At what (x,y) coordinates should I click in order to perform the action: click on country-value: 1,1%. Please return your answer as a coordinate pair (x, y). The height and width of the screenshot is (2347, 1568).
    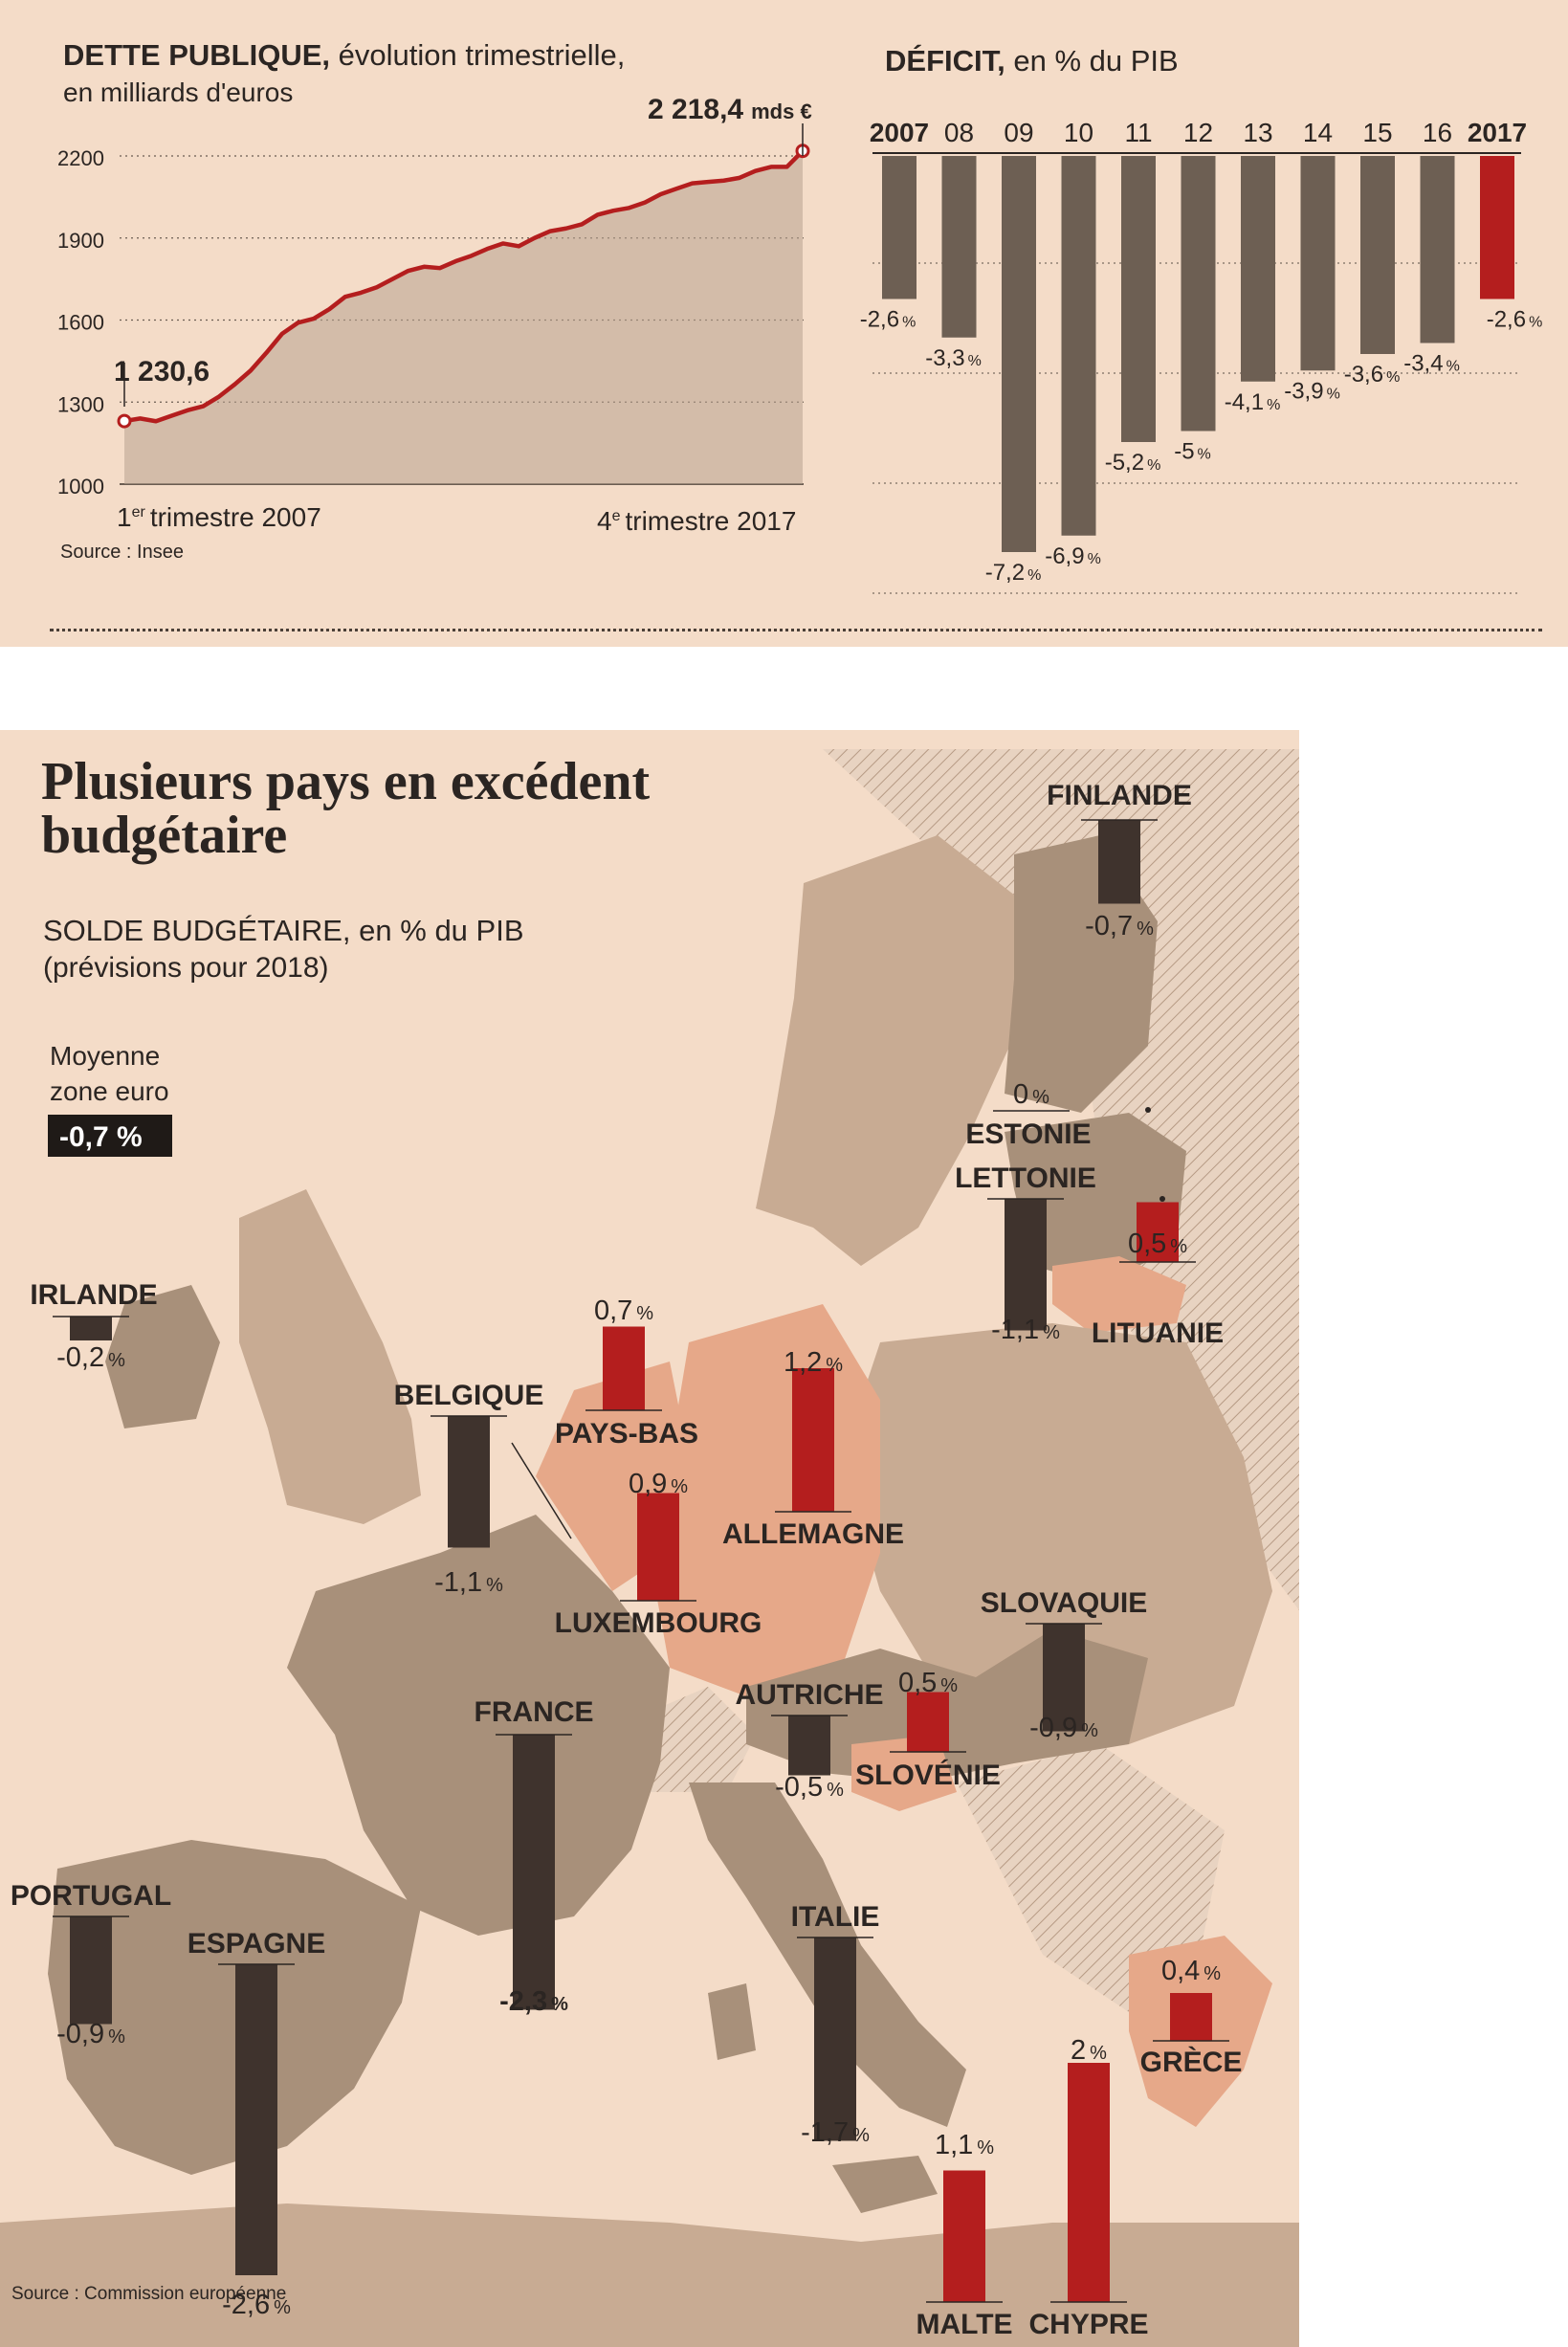
    Looking at the image, I should click on (964, 2145).